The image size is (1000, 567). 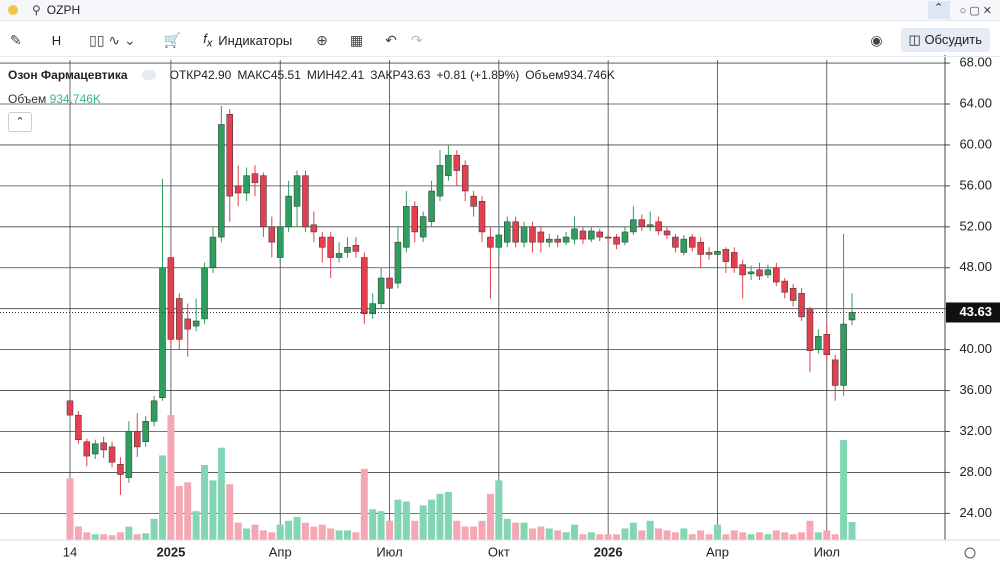 I want to click on undo: ↶, so click(x=391, y=39).